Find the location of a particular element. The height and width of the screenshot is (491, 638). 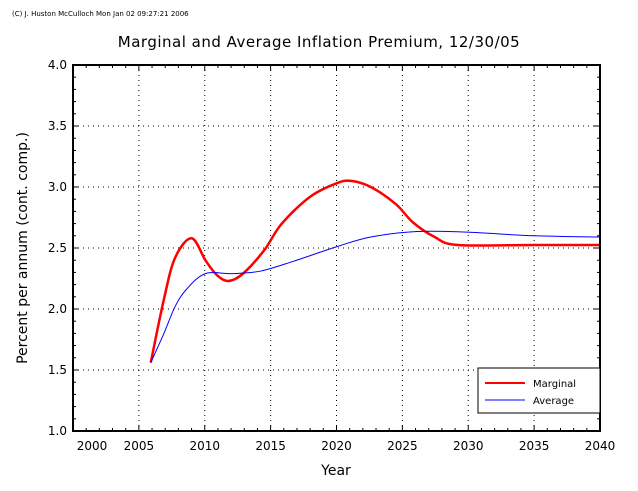

y-tick-label: 4.0 is located at coordinates (57, 65).